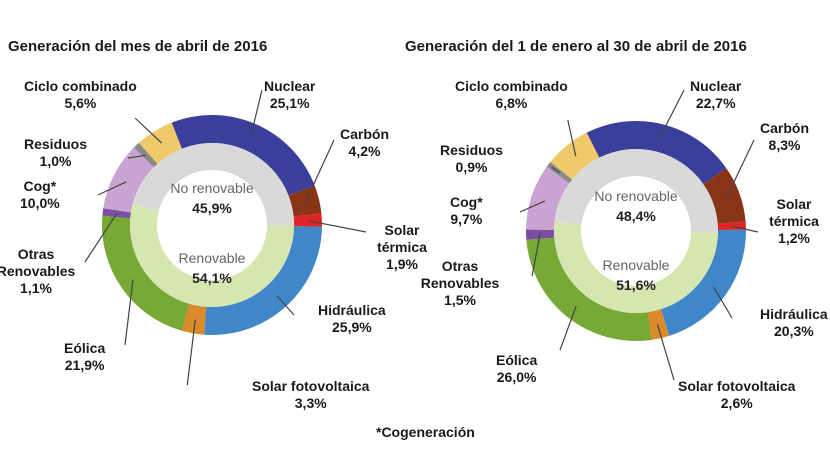 This screenshot has width=830, height=472. What do you see at coordinates (212, 268) in the screenshot?
I see `inner-label: Renovable 54,1%` at bounding box center [212, 268].